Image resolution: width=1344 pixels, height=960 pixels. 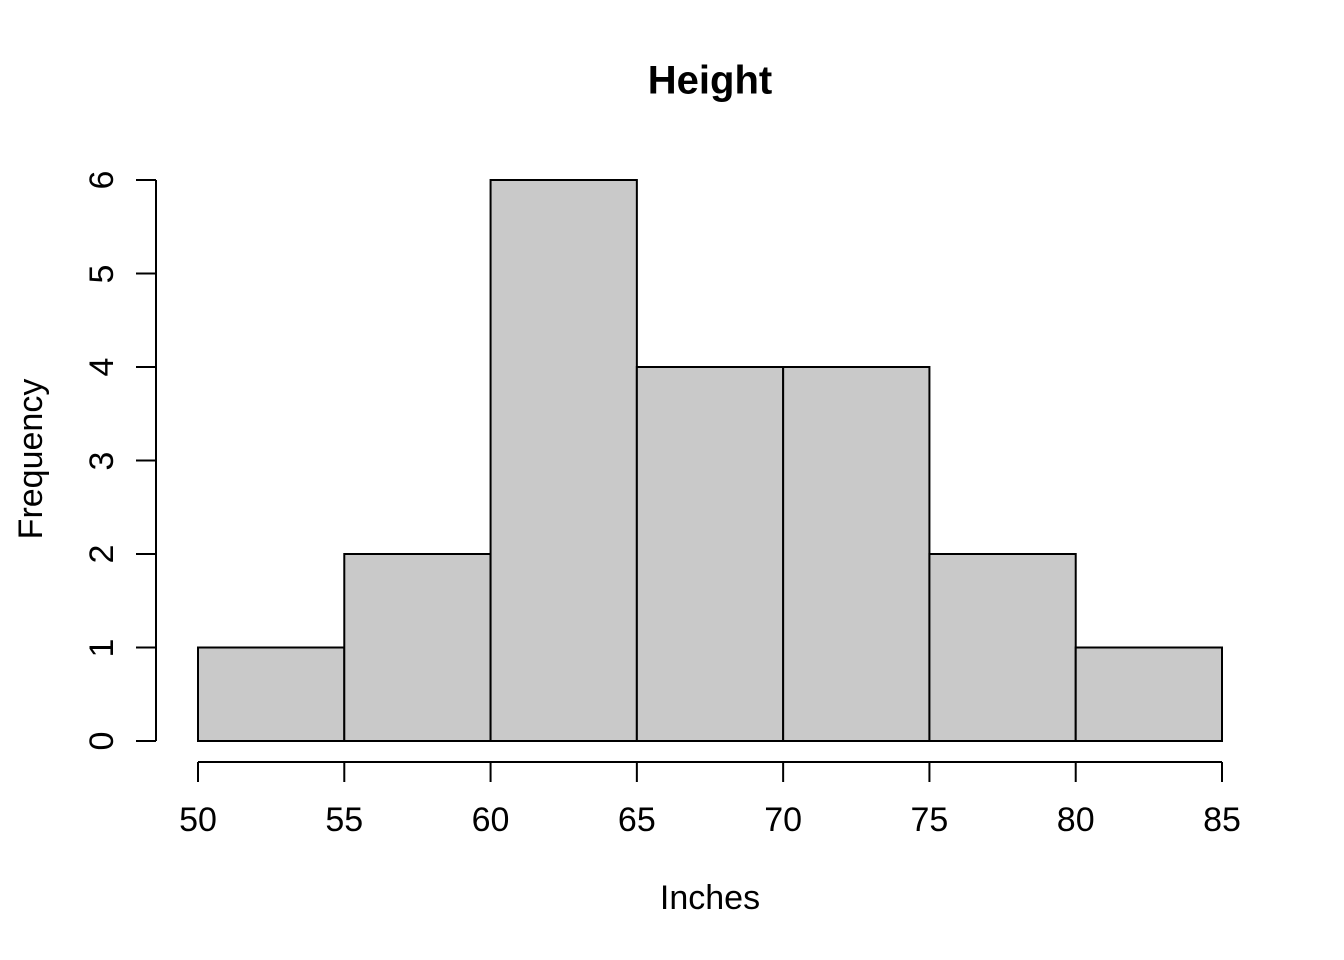 What do you see at coordinates (710, 80) in the screenshot?
I see `chart-title: Height` at bounding box center [710, 80].